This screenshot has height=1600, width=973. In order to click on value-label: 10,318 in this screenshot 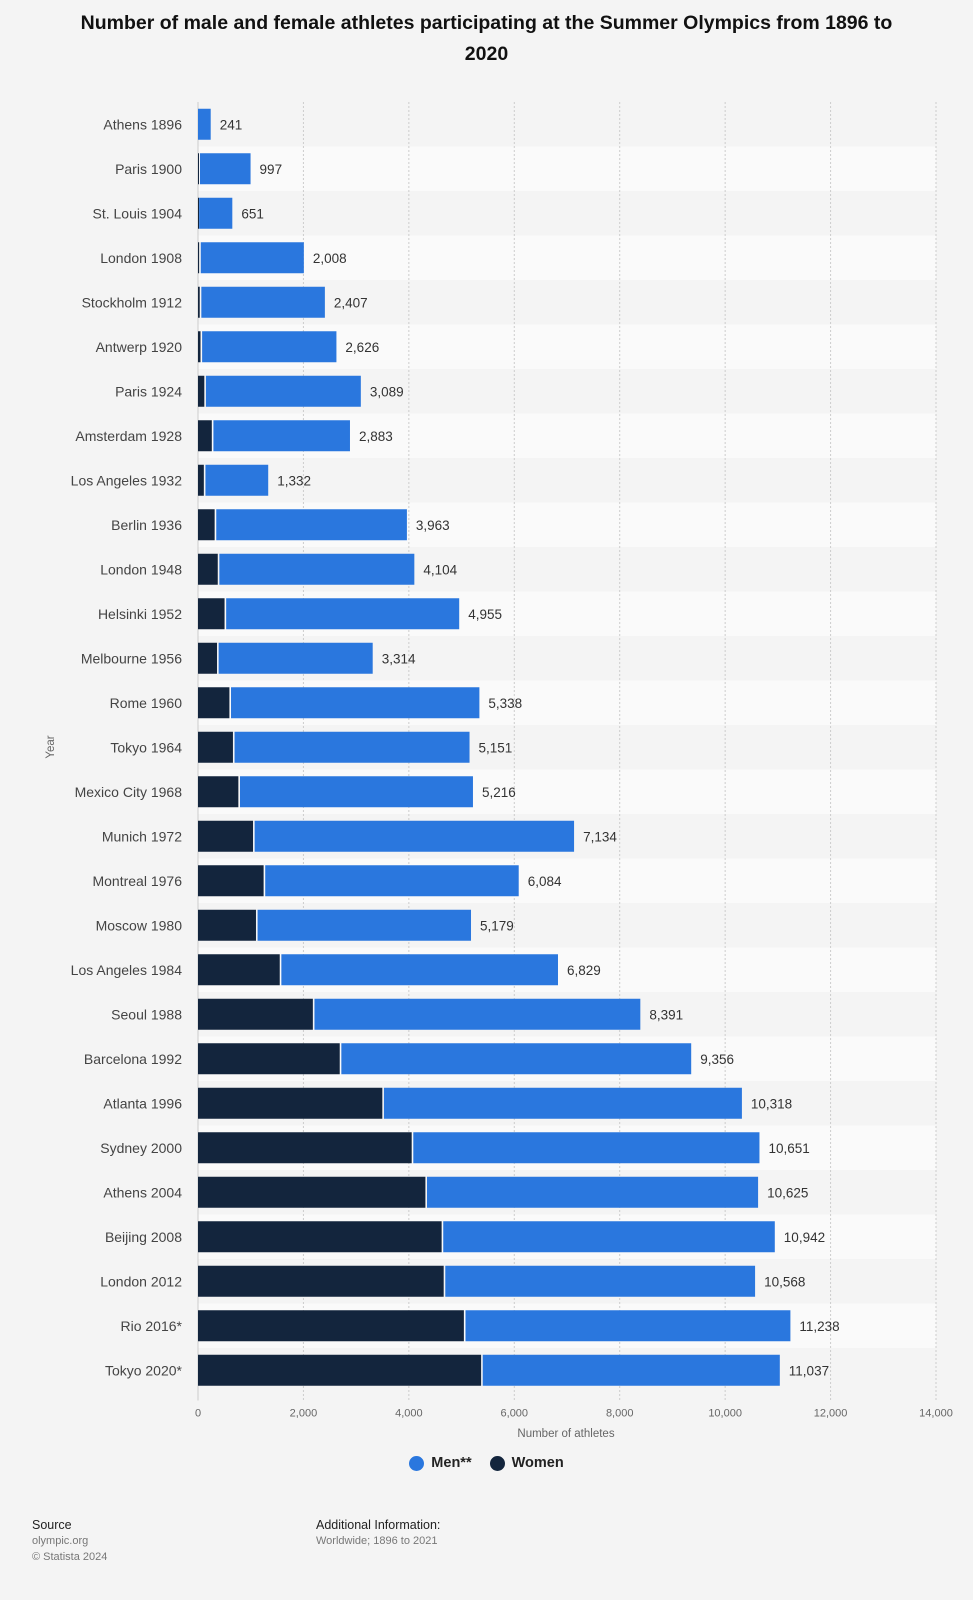, I will do `click(771, 1103)`.